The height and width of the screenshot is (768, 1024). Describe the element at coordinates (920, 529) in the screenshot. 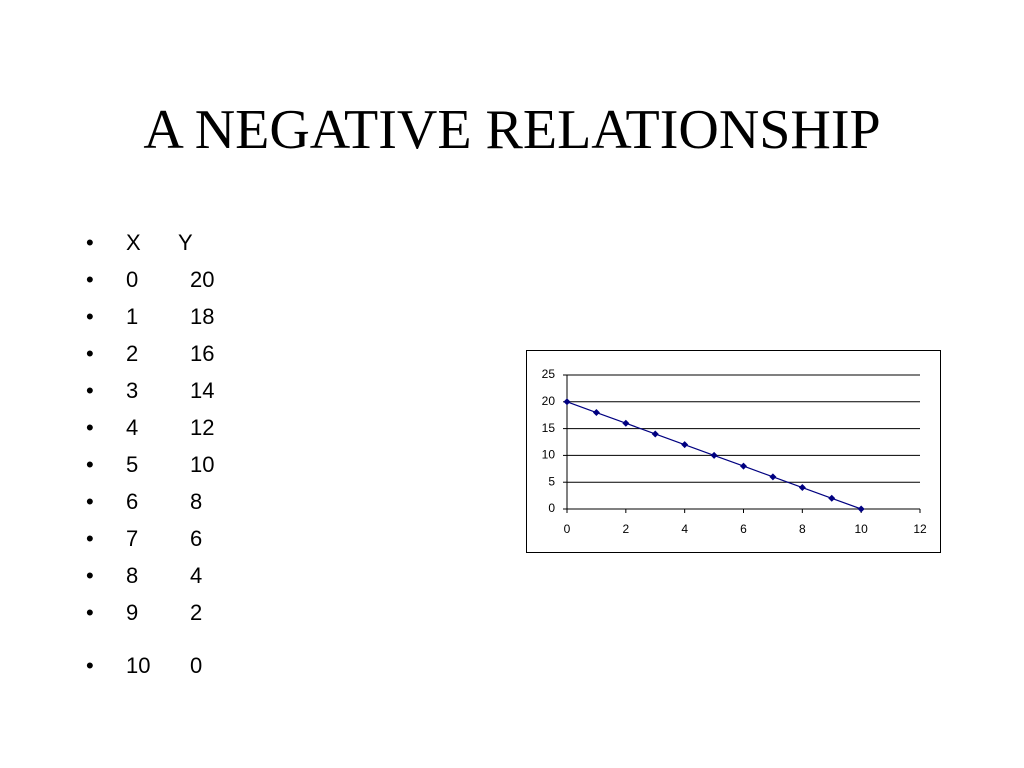

I see `x-tick-label: 12` at that location.